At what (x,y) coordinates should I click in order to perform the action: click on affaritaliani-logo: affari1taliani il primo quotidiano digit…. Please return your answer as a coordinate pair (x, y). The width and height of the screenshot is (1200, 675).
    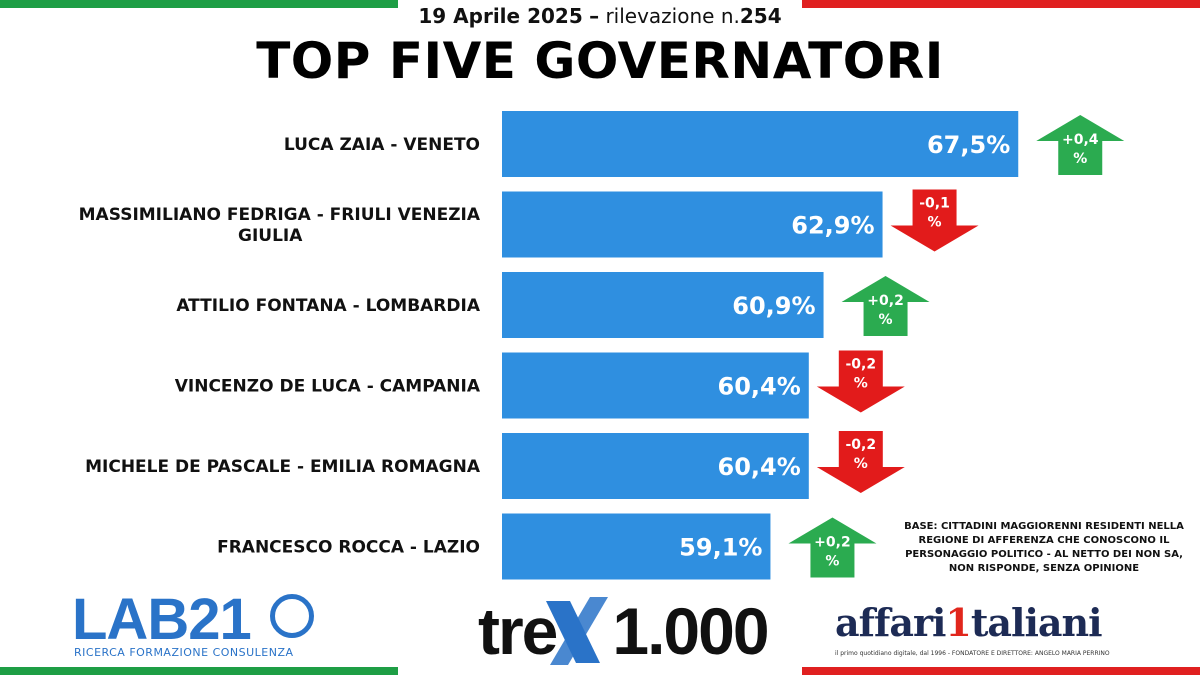
    Looking at the image, I should click on (1000, 632).